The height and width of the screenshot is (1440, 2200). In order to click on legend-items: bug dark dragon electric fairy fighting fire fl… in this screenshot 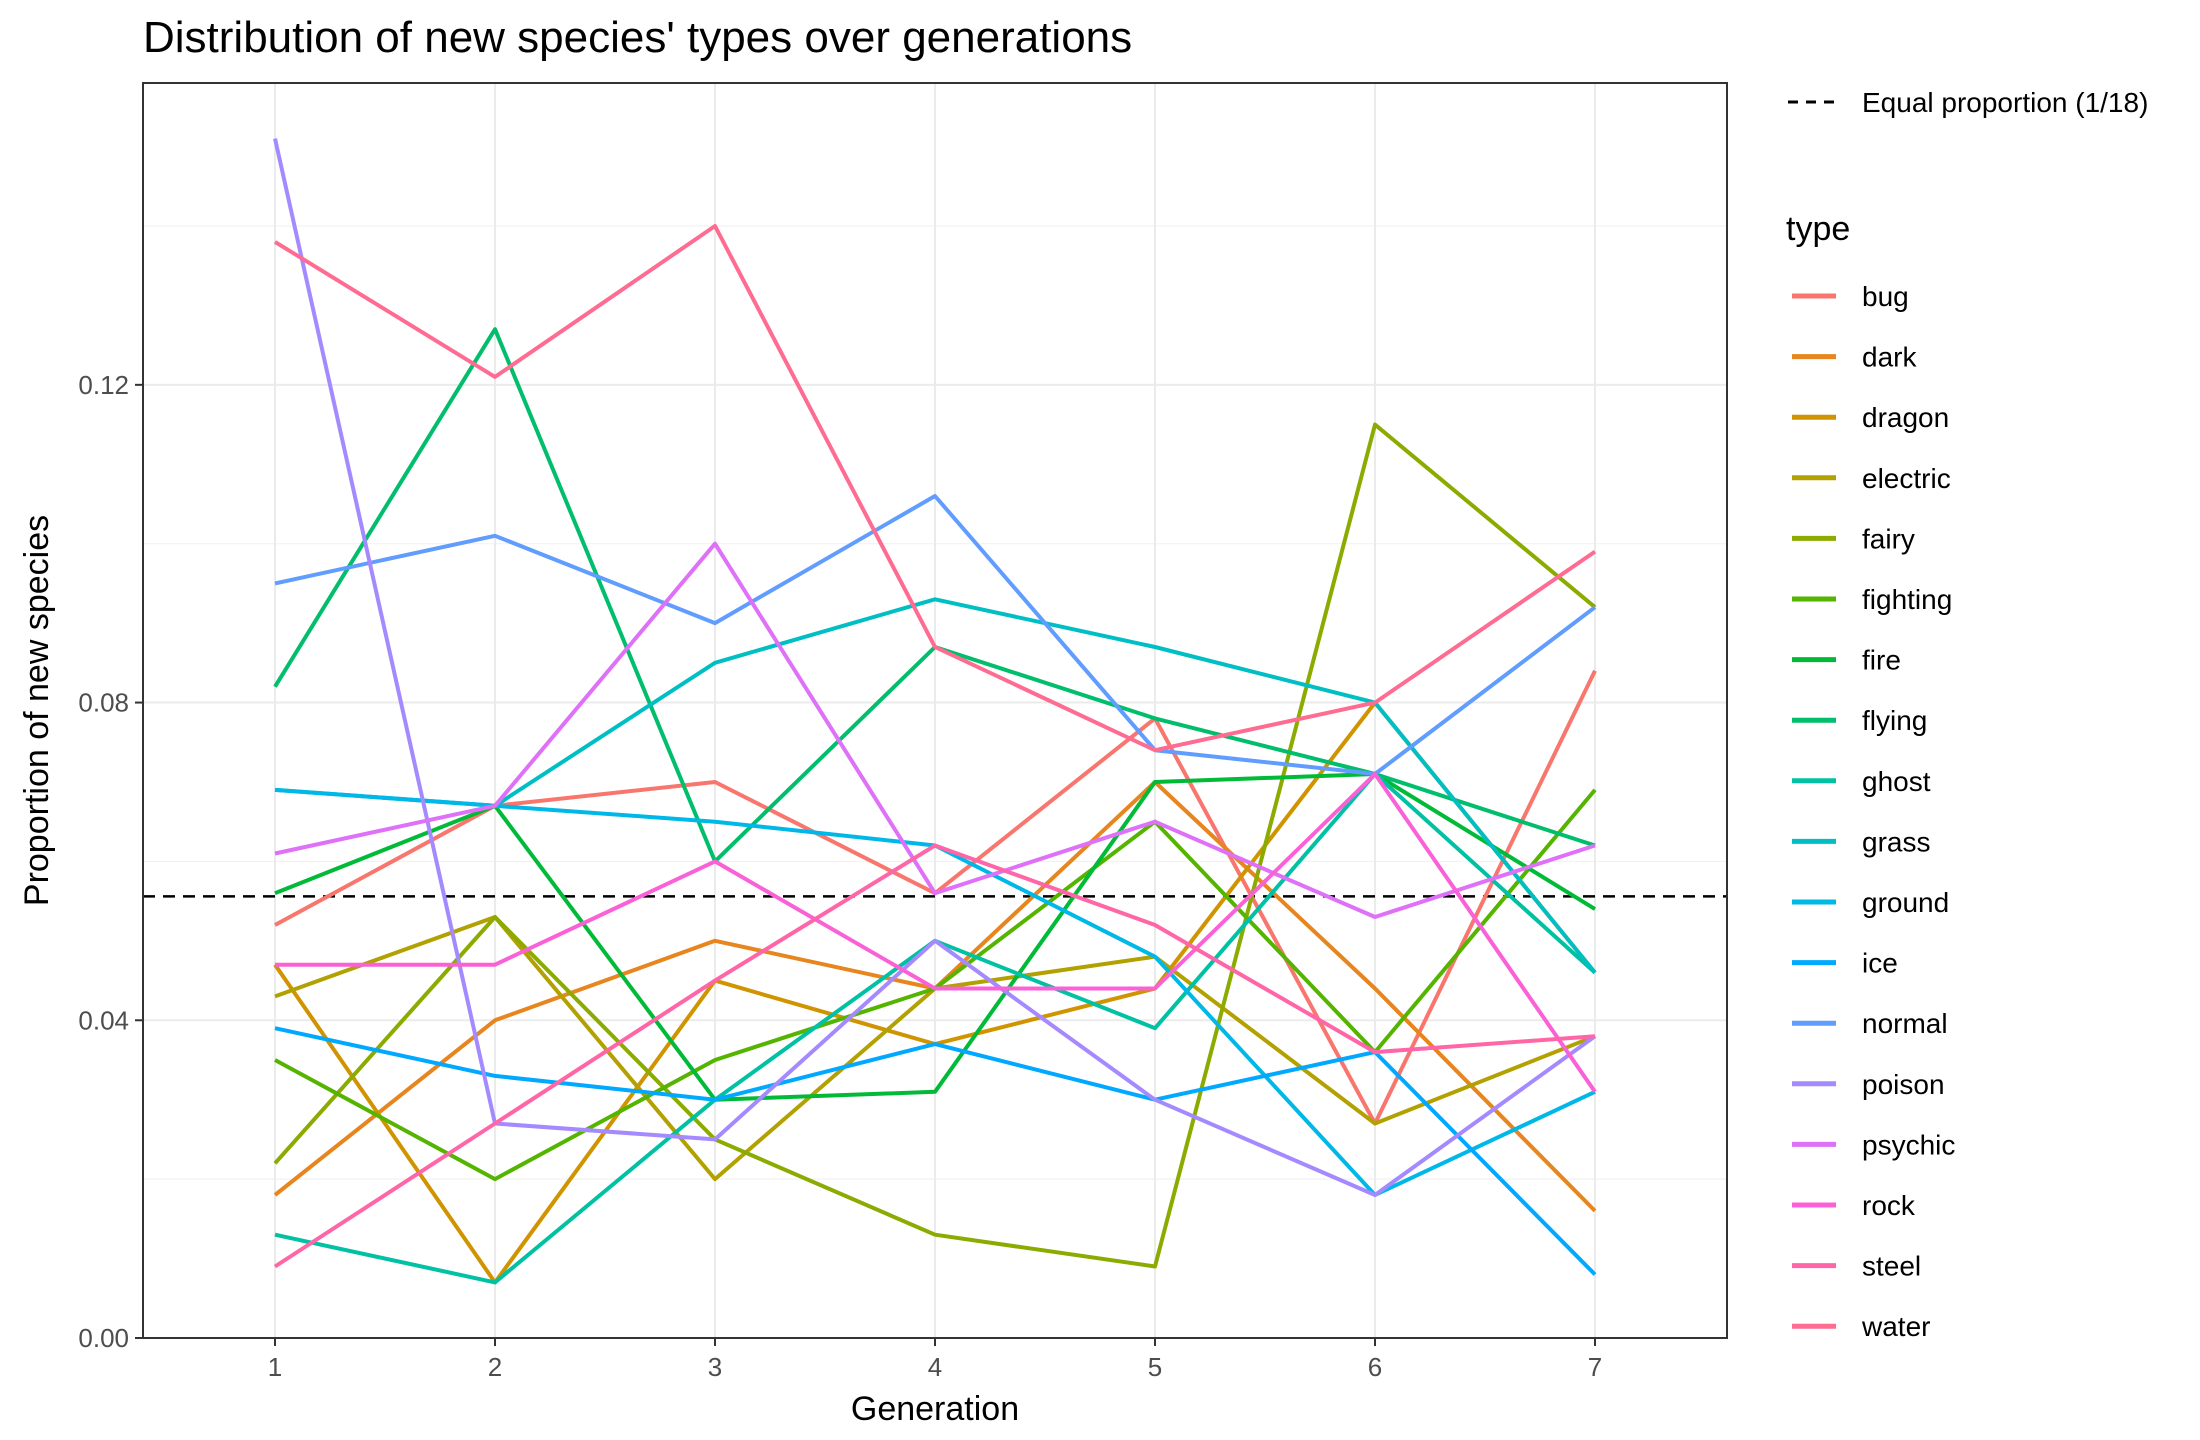, I will do `click(1873, 811)`.